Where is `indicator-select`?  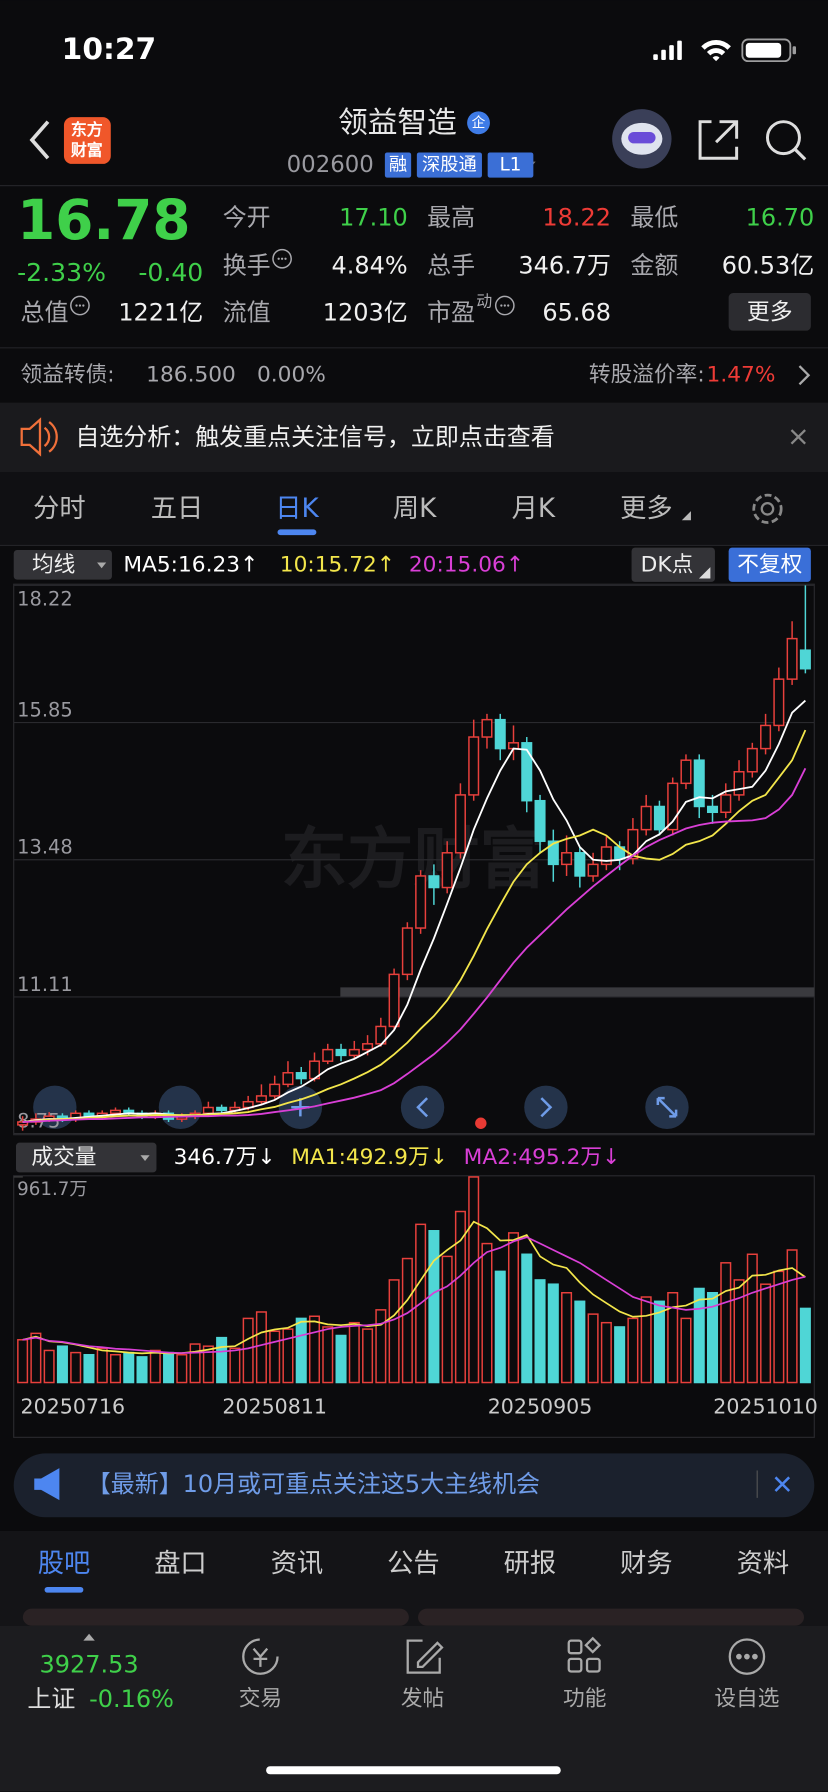
indicator-select is located at coordinates (62, 564).